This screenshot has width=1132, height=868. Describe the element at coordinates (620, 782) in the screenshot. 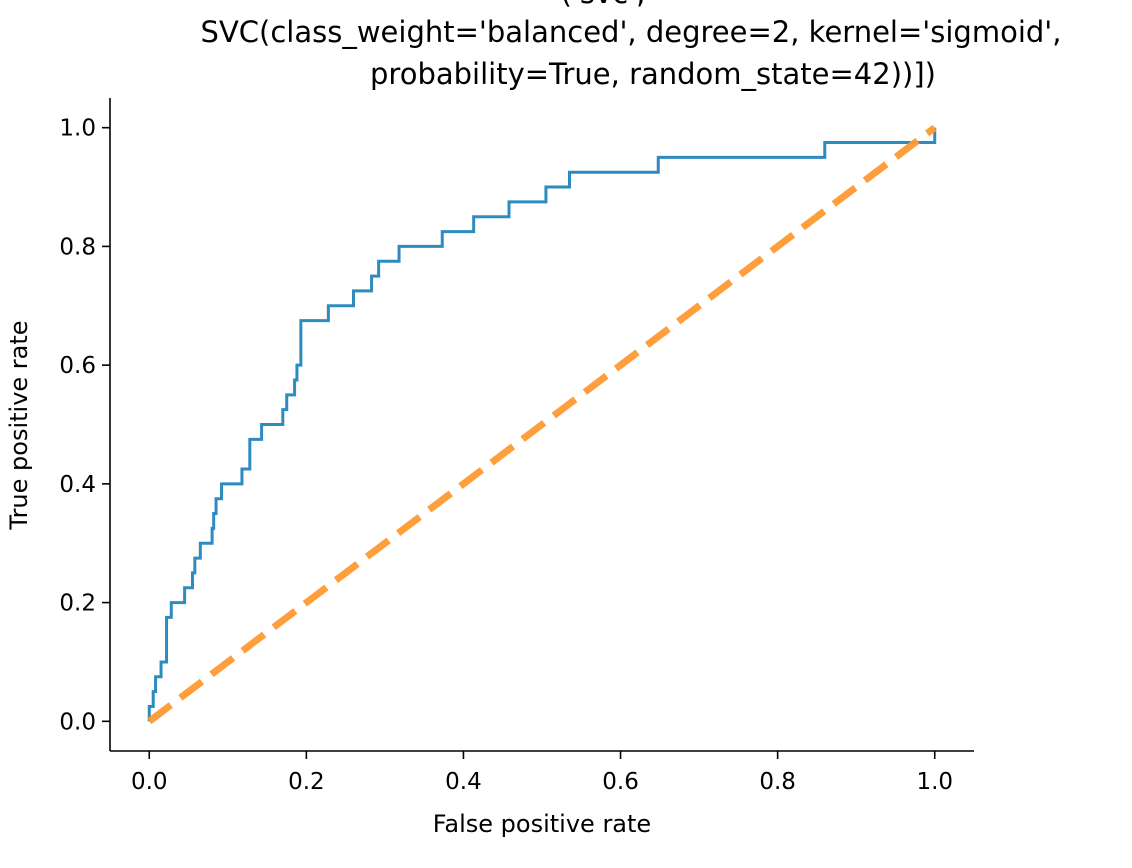

I see `x-tick-label: 0.6` at that location.